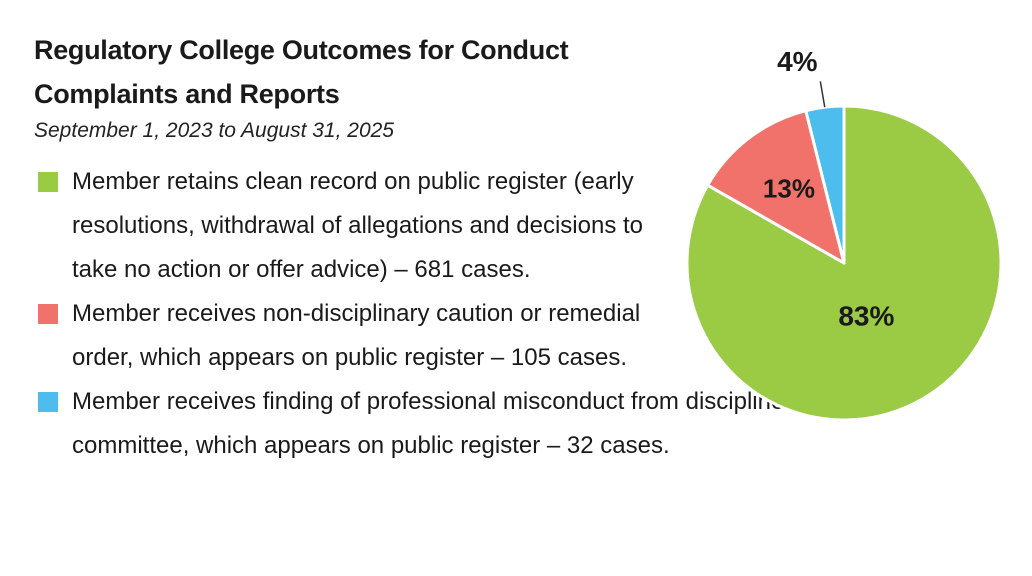  Describe the element at coordinates (789, 188) in the screenshot. I see `pie-label-caution: 13%` at that location.